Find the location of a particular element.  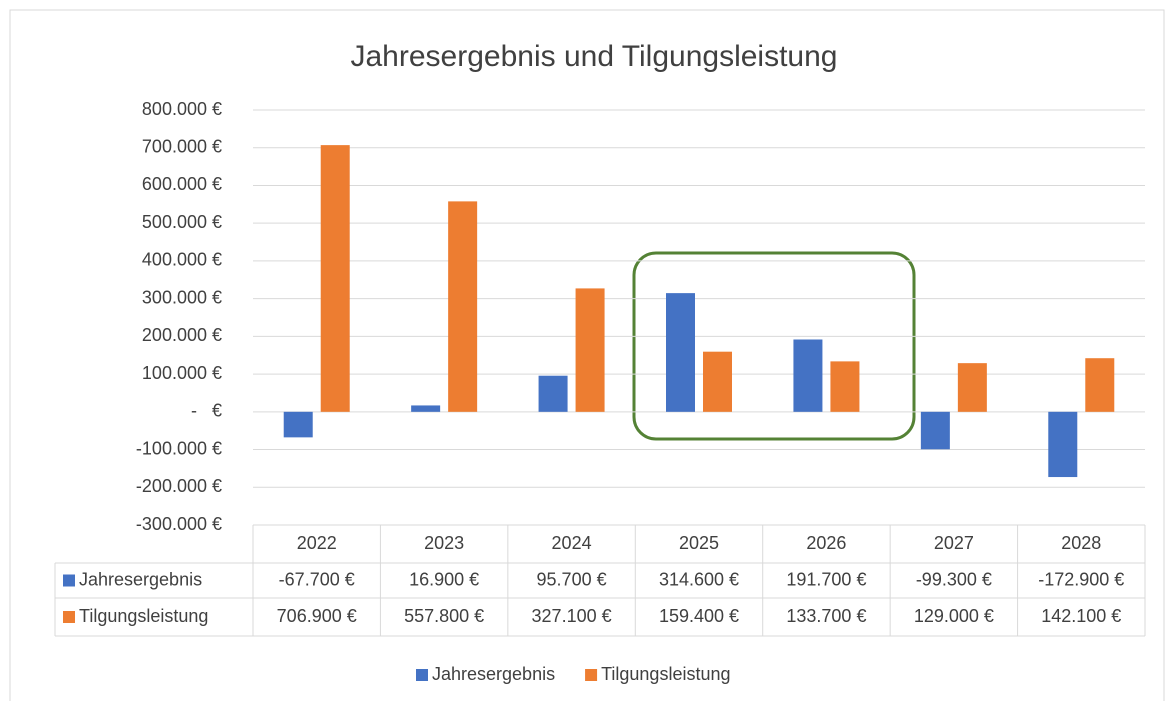

legend-label: Jahresergebnis is located at coordinates (493, 674).